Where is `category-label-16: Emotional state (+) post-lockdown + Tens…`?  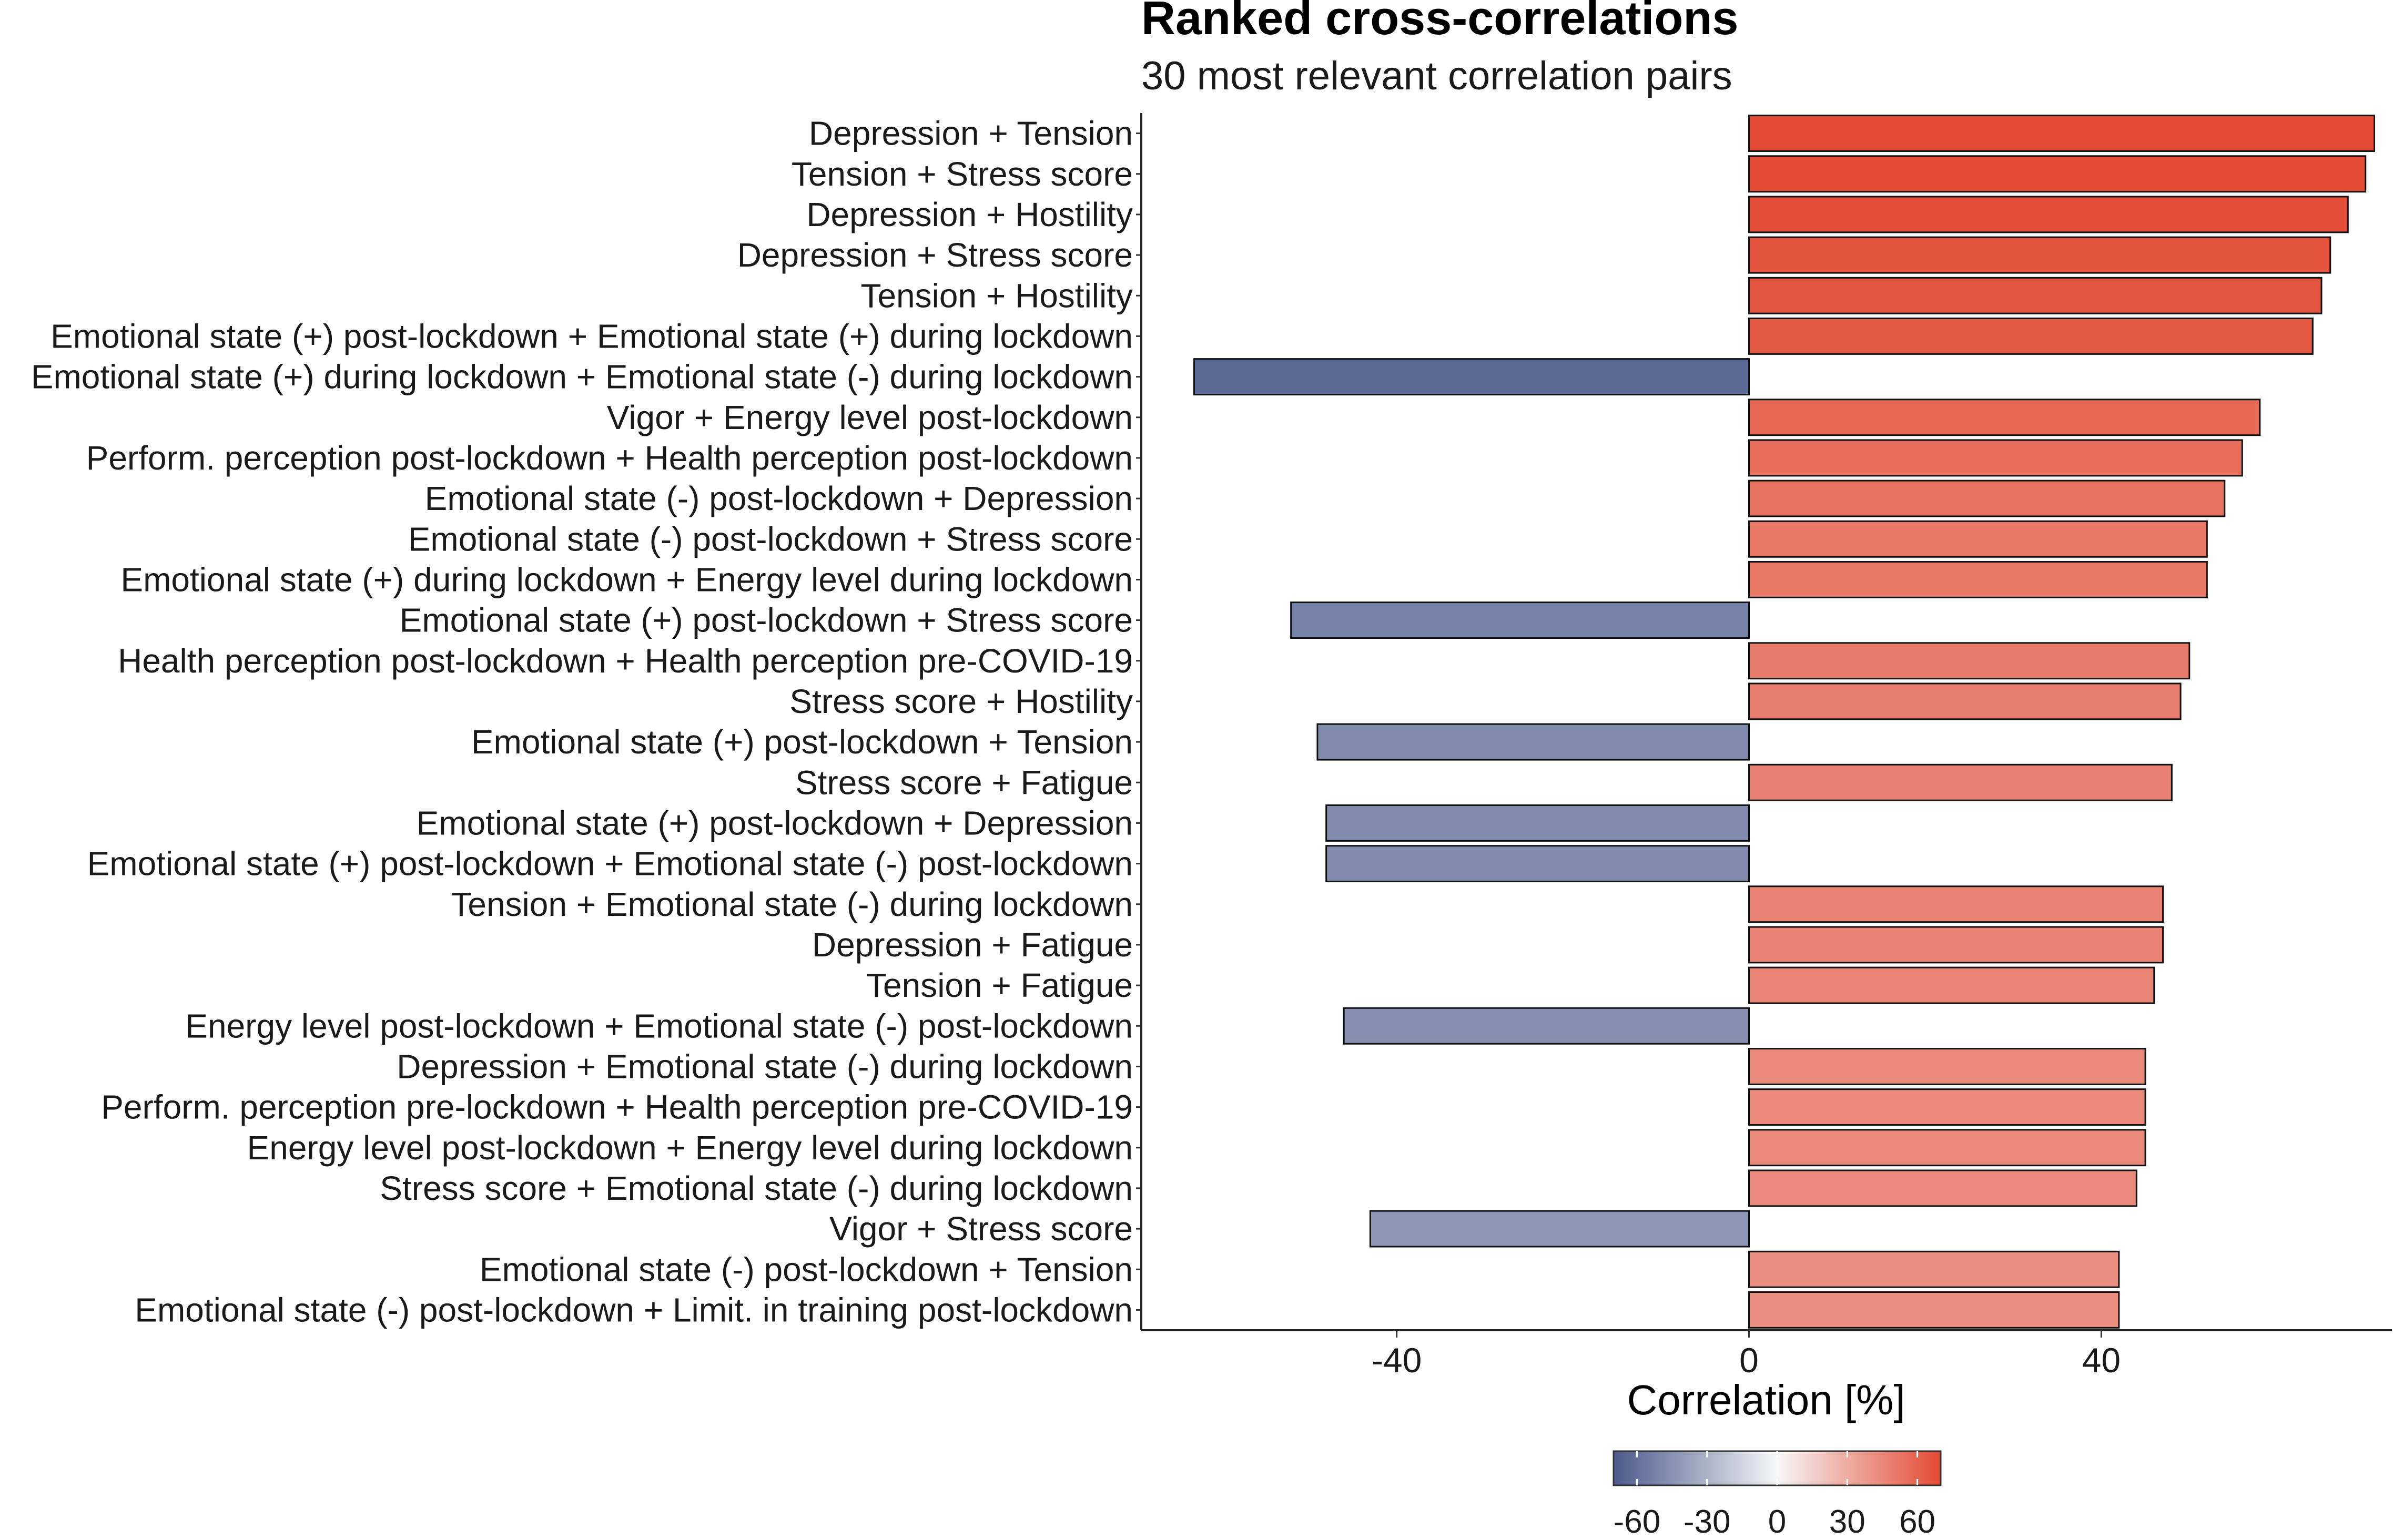
category-label-16: Emotional state (+) post-lockdown + Tens… is located at coordinates (802, 742).